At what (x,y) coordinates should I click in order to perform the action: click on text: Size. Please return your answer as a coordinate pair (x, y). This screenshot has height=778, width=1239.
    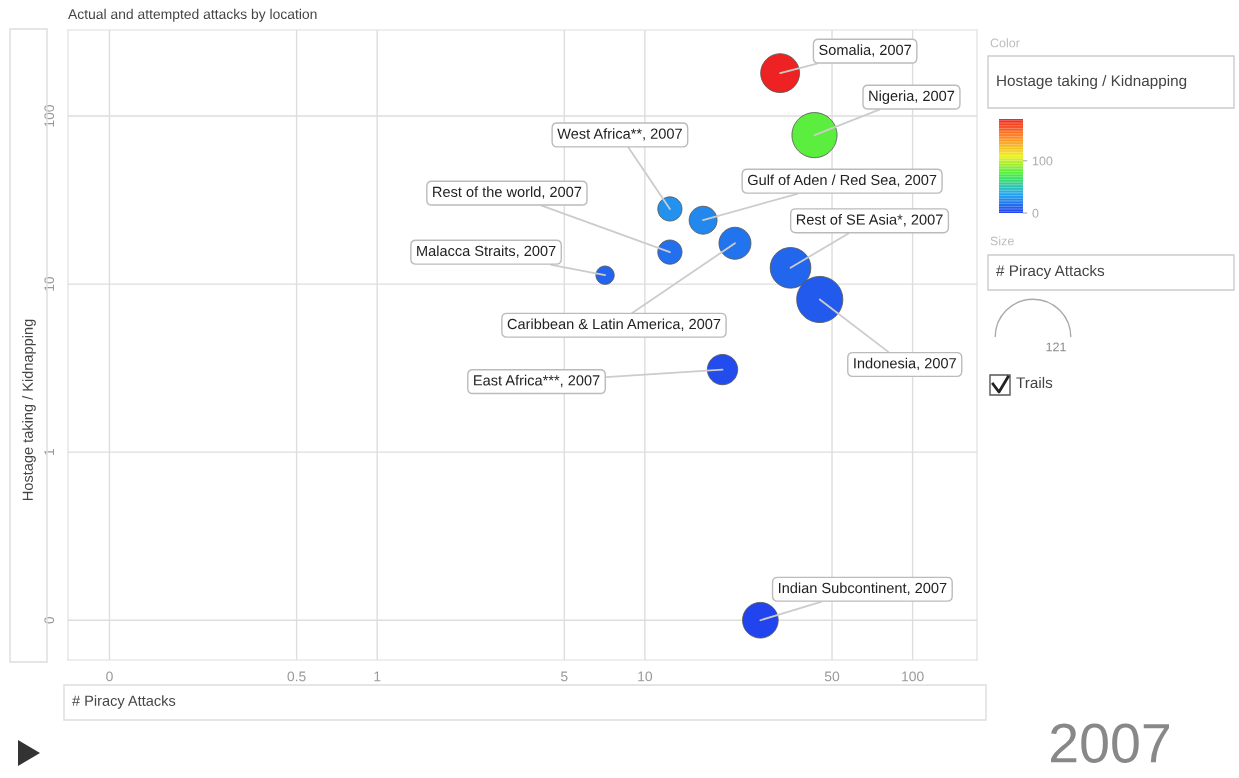
    Looking at the image, I should click on (1002, 241).